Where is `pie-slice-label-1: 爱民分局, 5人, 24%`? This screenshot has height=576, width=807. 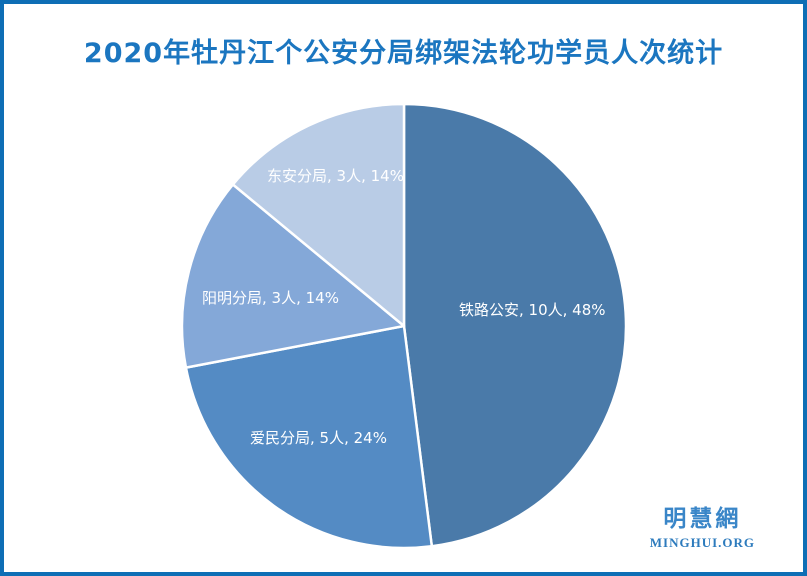 pie-slice-label-1: 爱民分局, 5人, 24% is located at coordinates (318, 438).